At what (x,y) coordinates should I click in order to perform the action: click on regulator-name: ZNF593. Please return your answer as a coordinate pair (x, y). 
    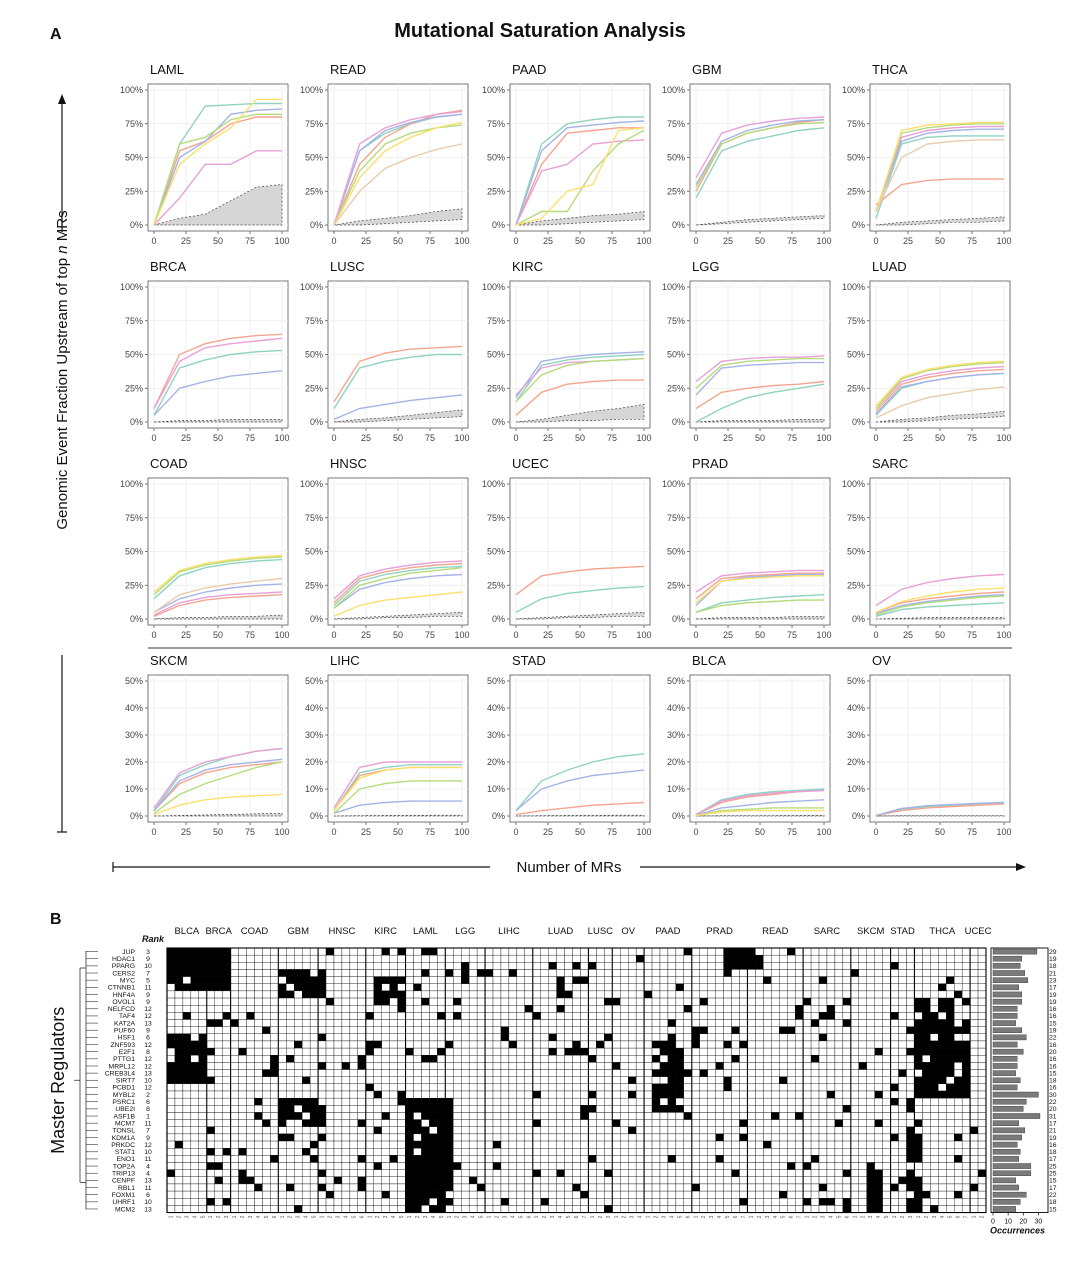
    Looking at the image, I should click on (122, 1045).